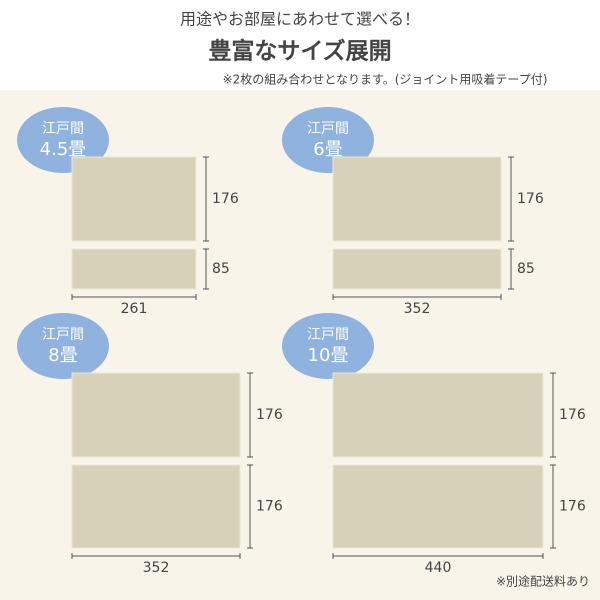  What do you see at coordinates (134, 309) in the screenshot?
I see `mat-width: 261` at bounding box center [134, 309].